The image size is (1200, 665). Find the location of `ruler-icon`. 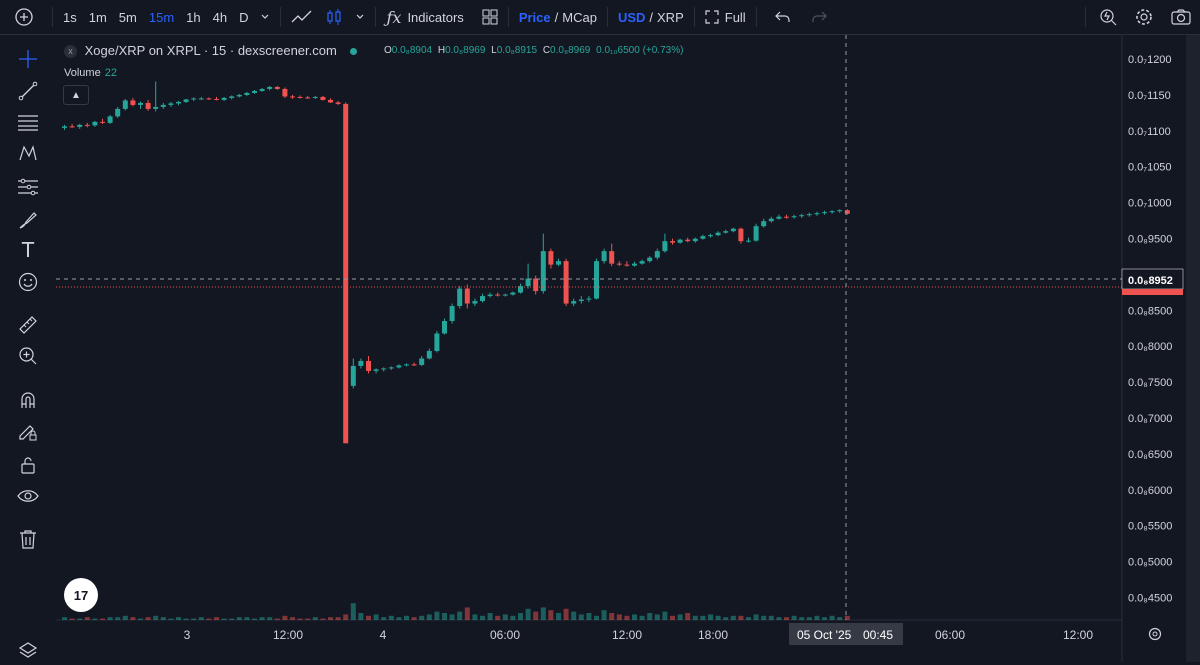

ruler-icon is located at coordinates (28, 325).